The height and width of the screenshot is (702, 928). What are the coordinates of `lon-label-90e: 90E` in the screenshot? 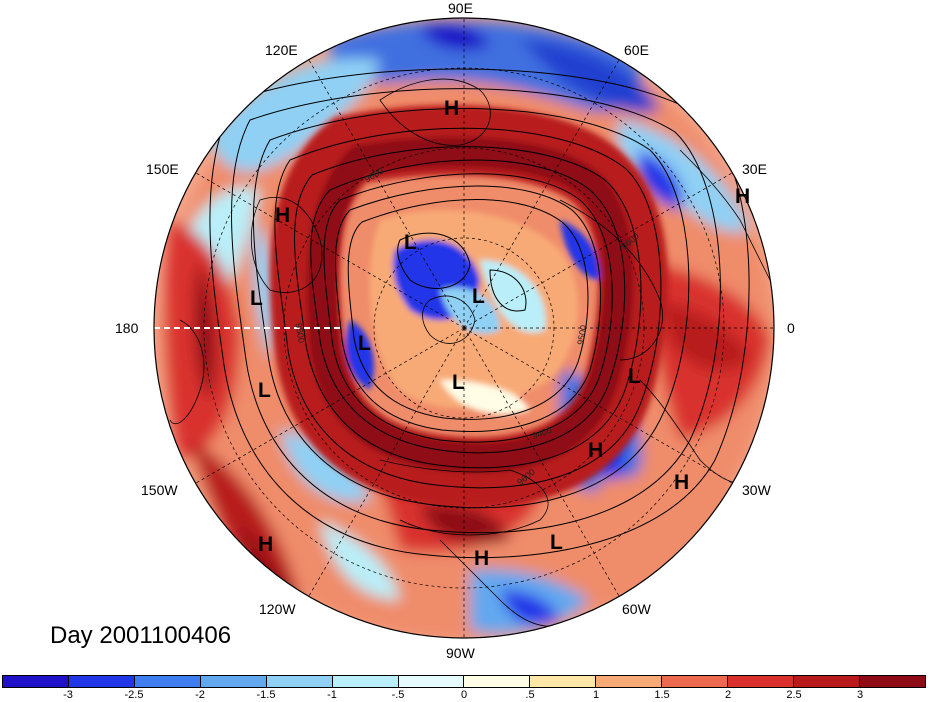 It's located at (460, 8).